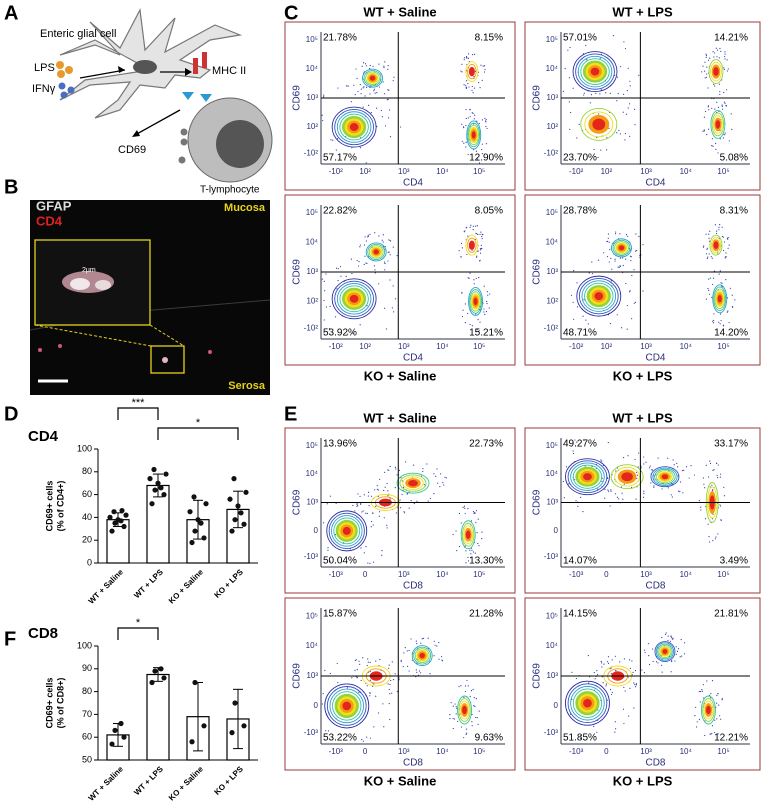 This screenshot has height=810, width=765. I want to click on panel-letter: D, so click(11, 414).